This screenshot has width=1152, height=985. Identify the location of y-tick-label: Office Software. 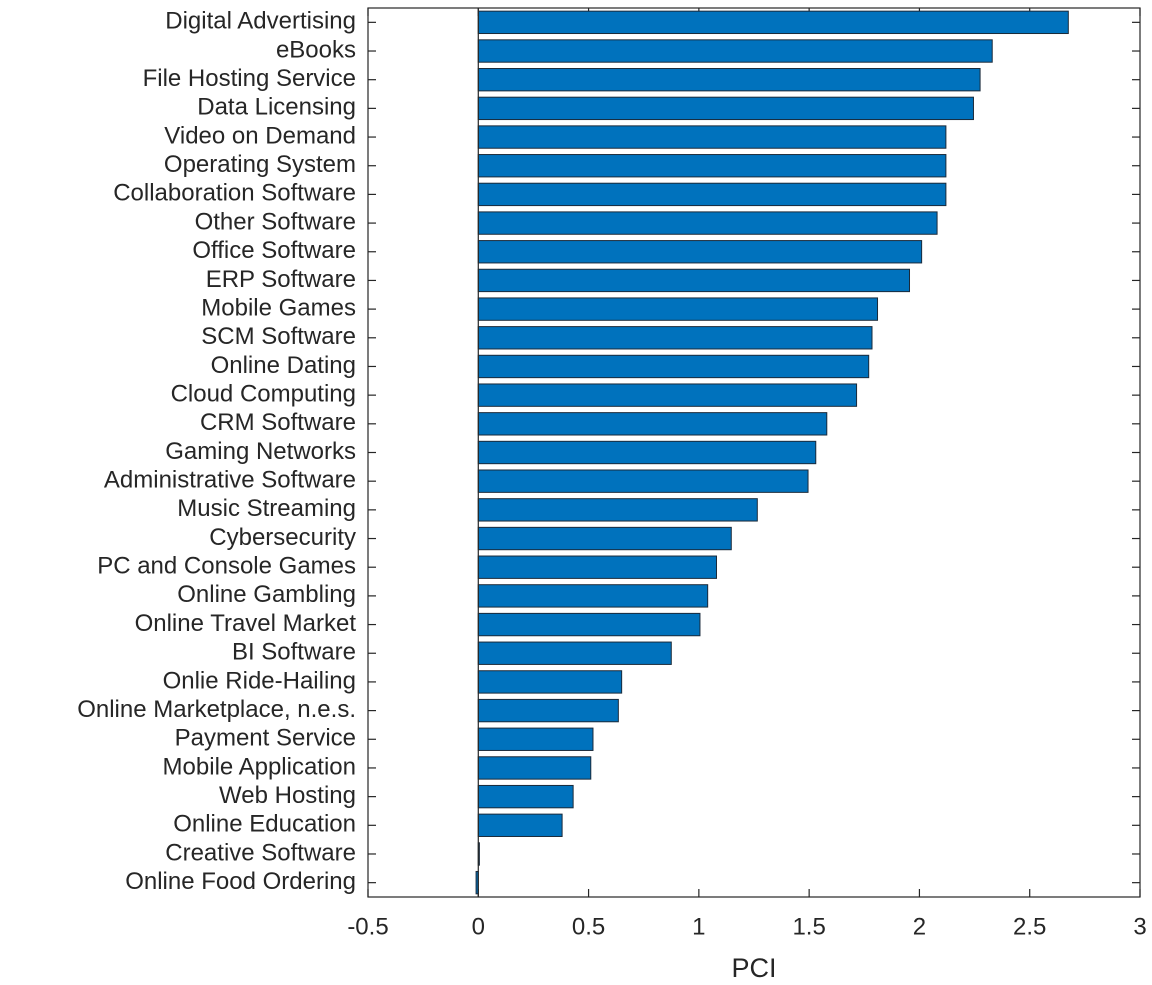
(274, 250).